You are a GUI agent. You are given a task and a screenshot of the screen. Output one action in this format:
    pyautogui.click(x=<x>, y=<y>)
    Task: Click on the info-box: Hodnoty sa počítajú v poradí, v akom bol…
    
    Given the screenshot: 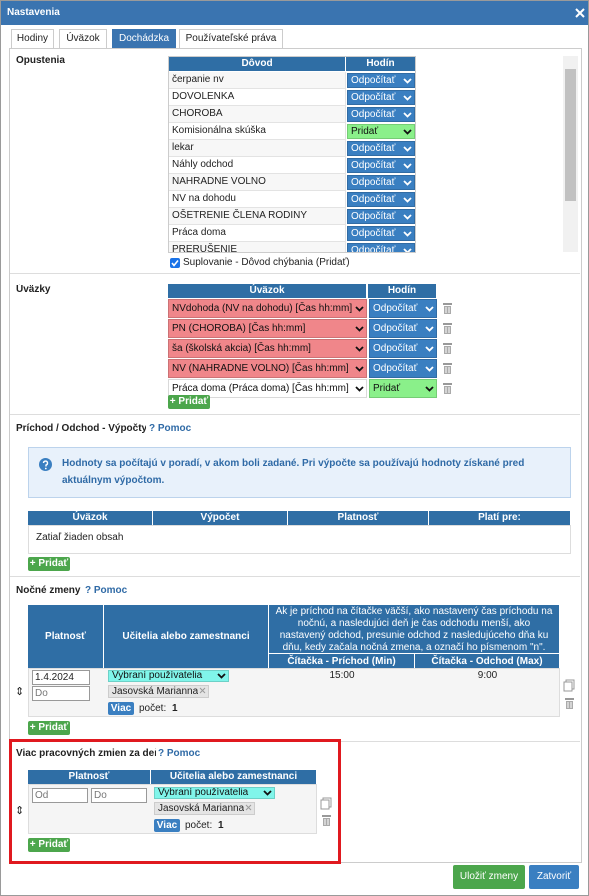 What is the action you would take?
    pyautogui.click(x=299, y=472)
    